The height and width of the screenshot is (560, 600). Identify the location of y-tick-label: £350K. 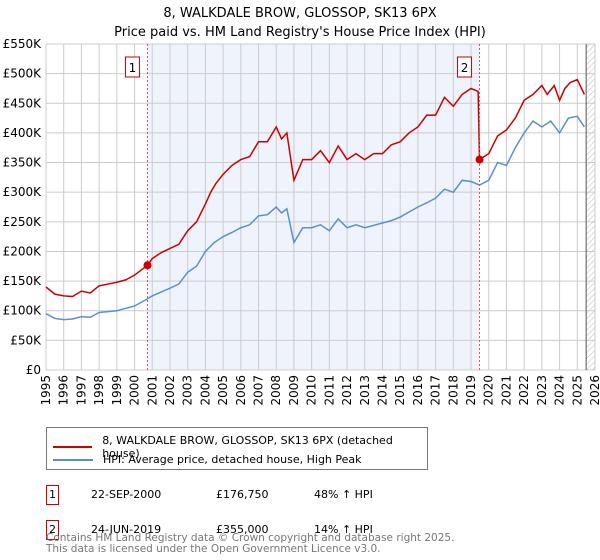
(23, 163).